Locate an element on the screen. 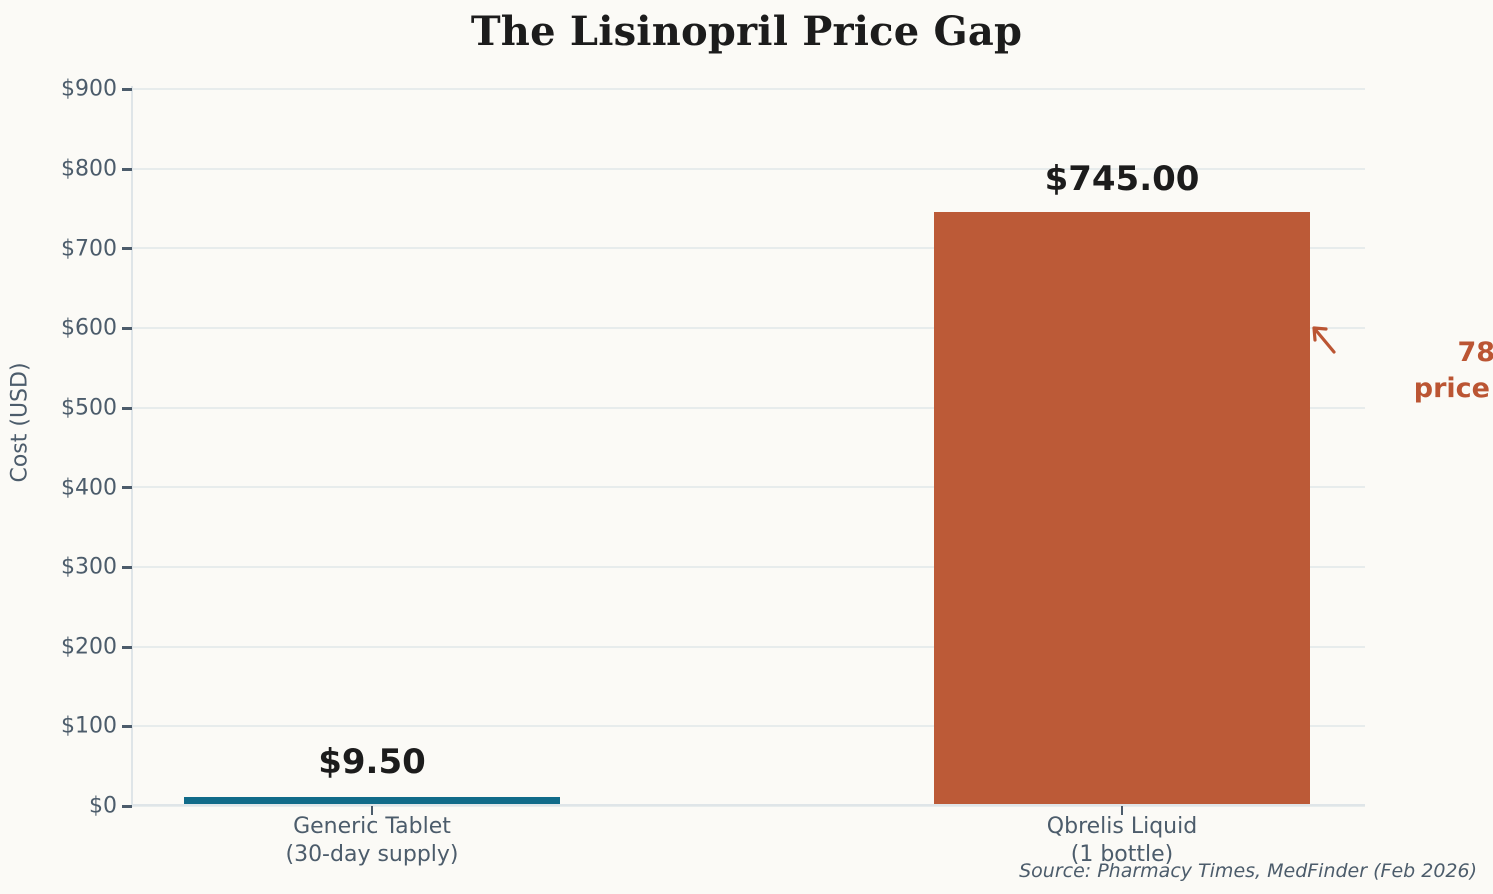 The image size is (1493, 894). y-tick-label-600: $600 is located at coordinates (89, 328).